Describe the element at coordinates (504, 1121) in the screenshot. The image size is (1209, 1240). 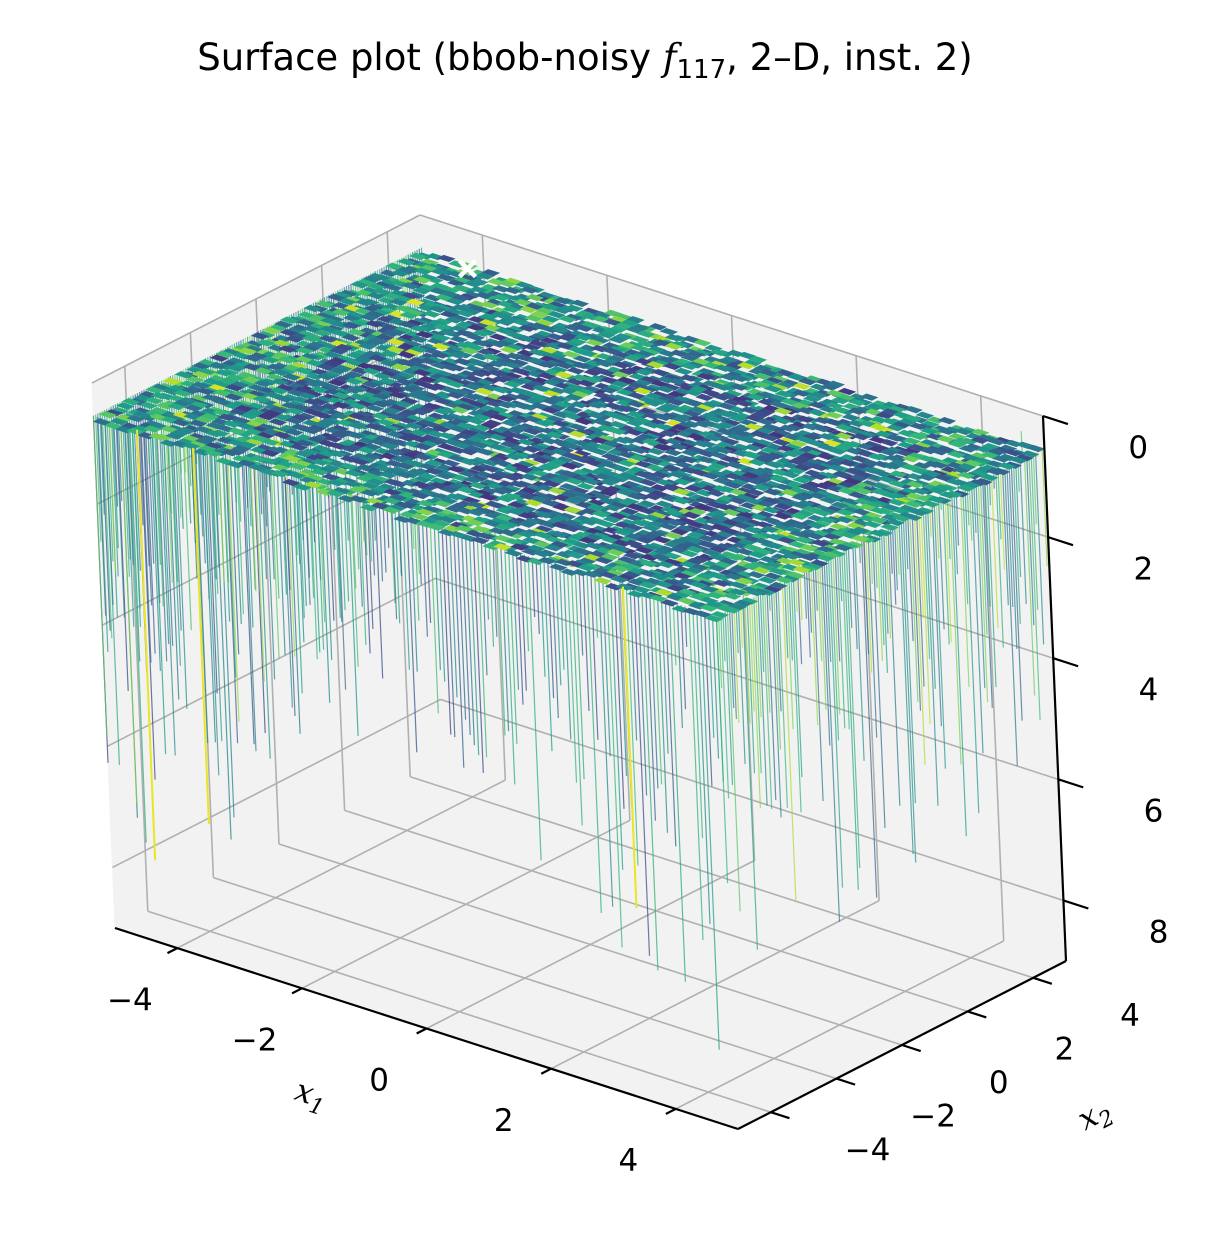
I see `x-tick-label-3: 2` at that location.